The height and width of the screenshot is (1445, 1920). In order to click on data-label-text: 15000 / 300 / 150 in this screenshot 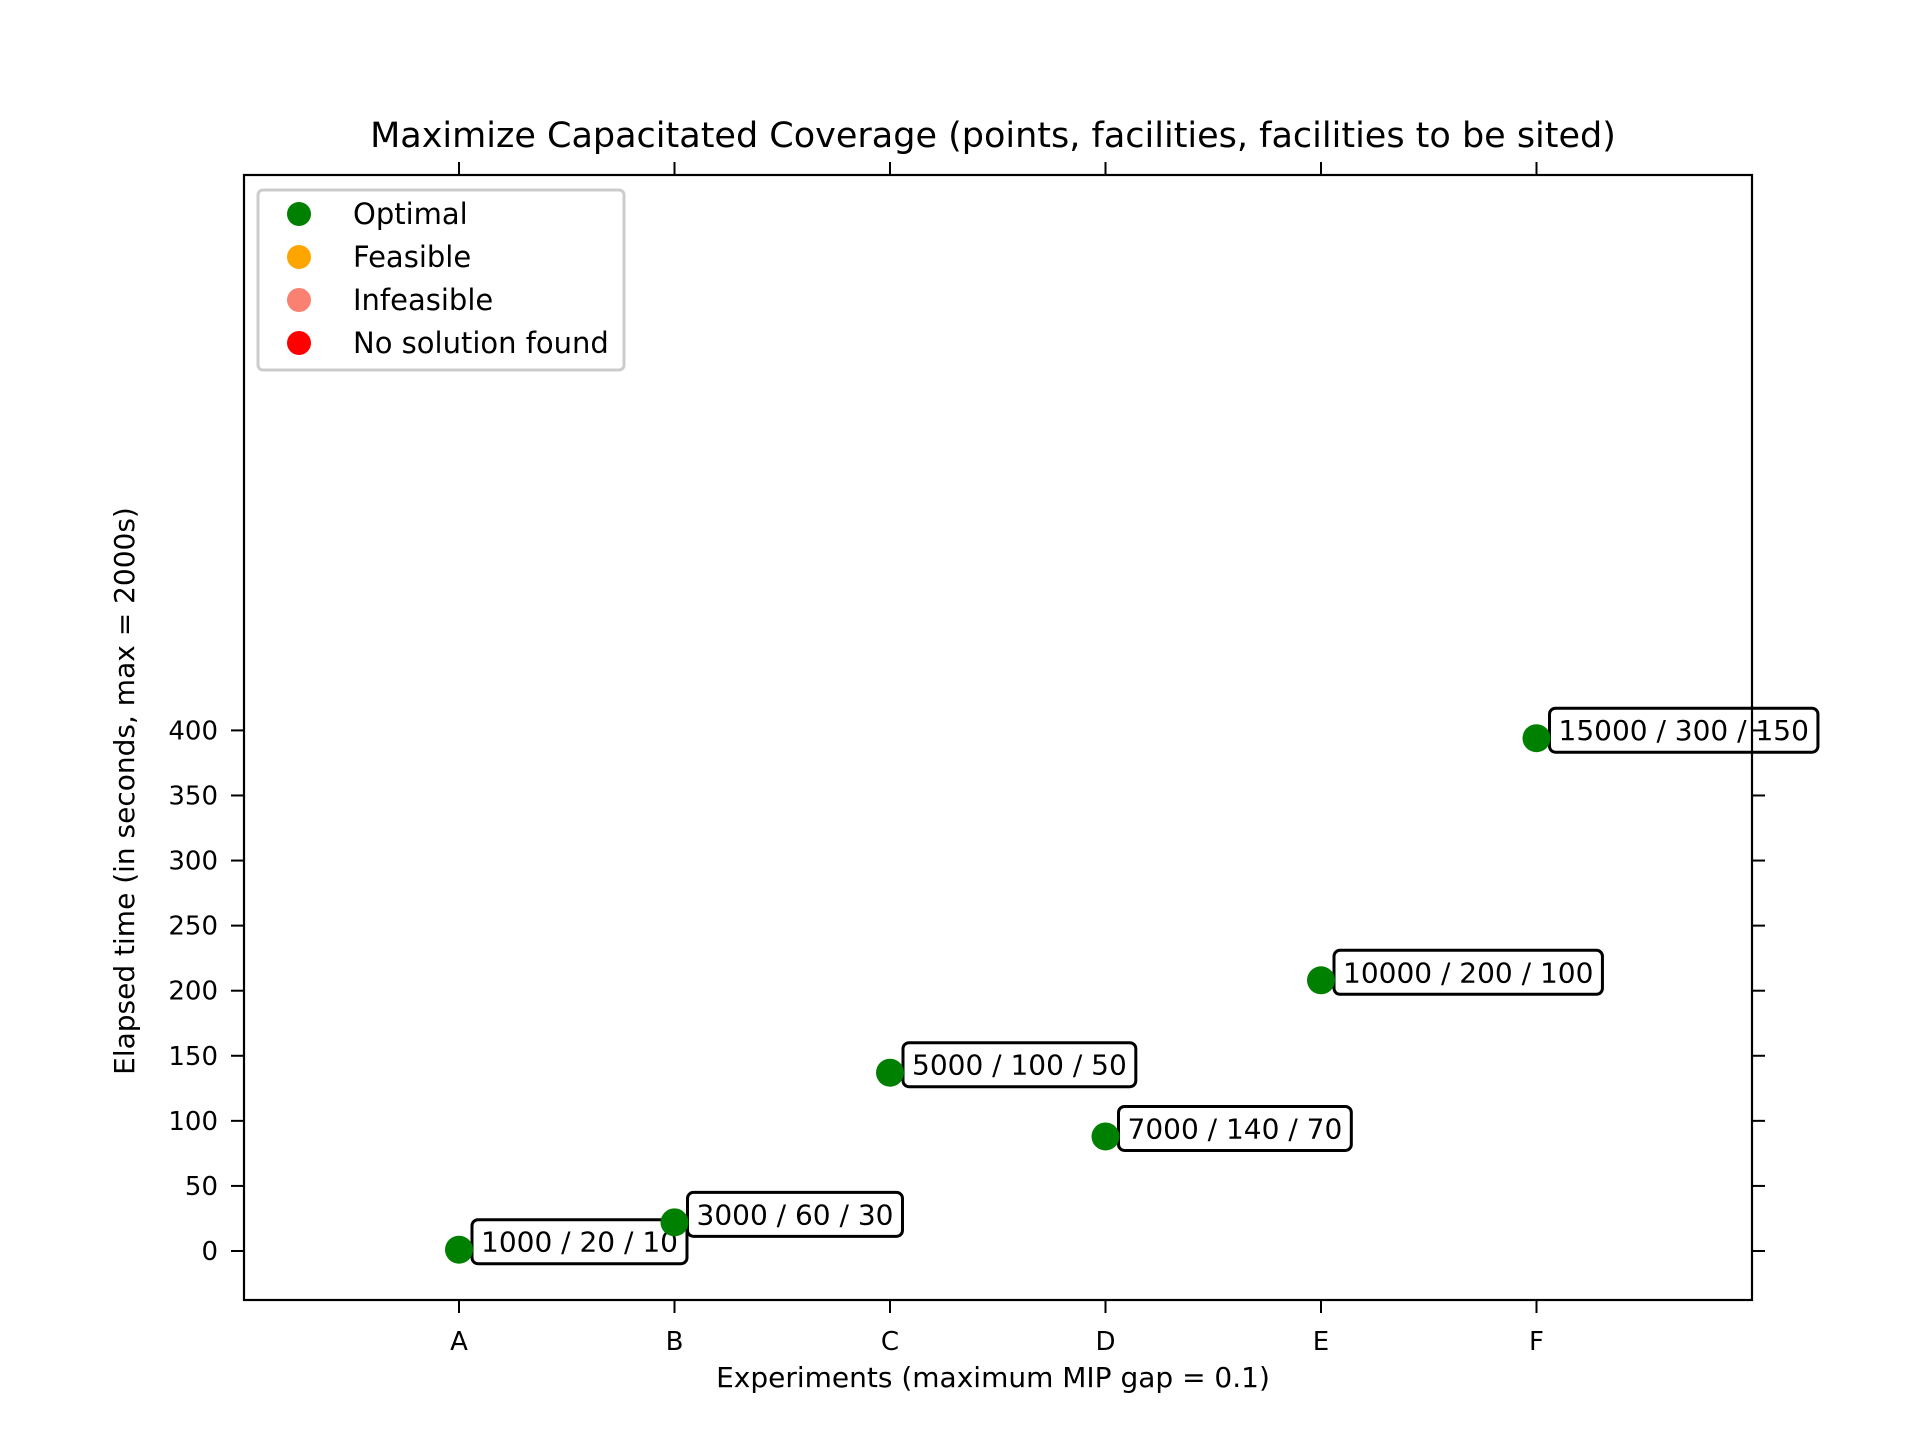, I will do `click(1684, 730)`.